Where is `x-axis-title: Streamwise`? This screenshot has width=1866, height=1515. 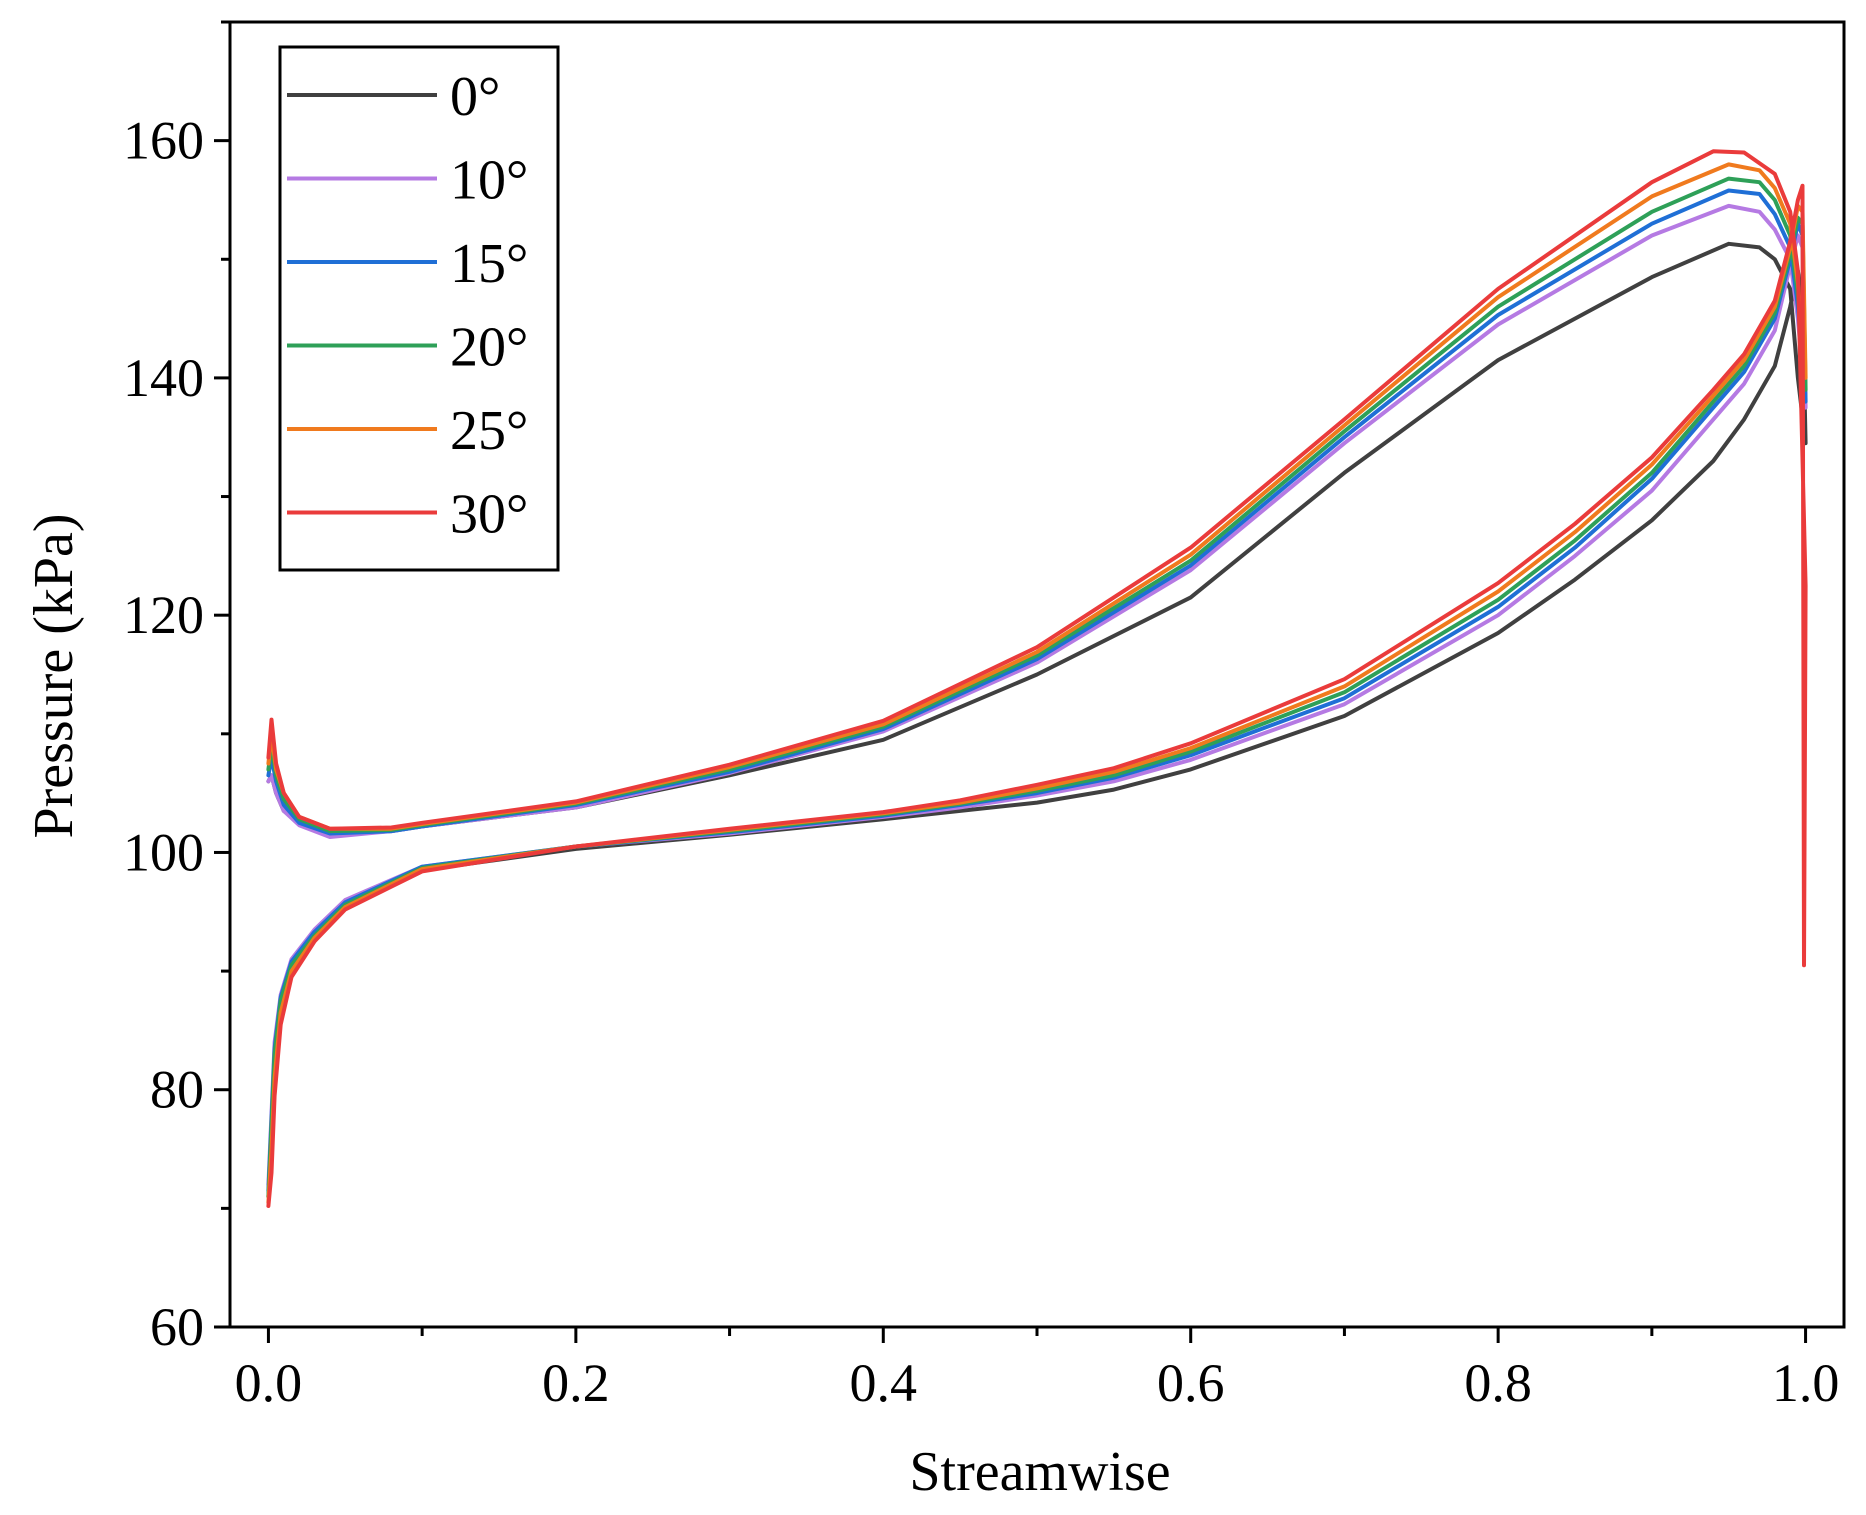
x-axis-title: Streamwise is located at coordinates (1039, 1472).